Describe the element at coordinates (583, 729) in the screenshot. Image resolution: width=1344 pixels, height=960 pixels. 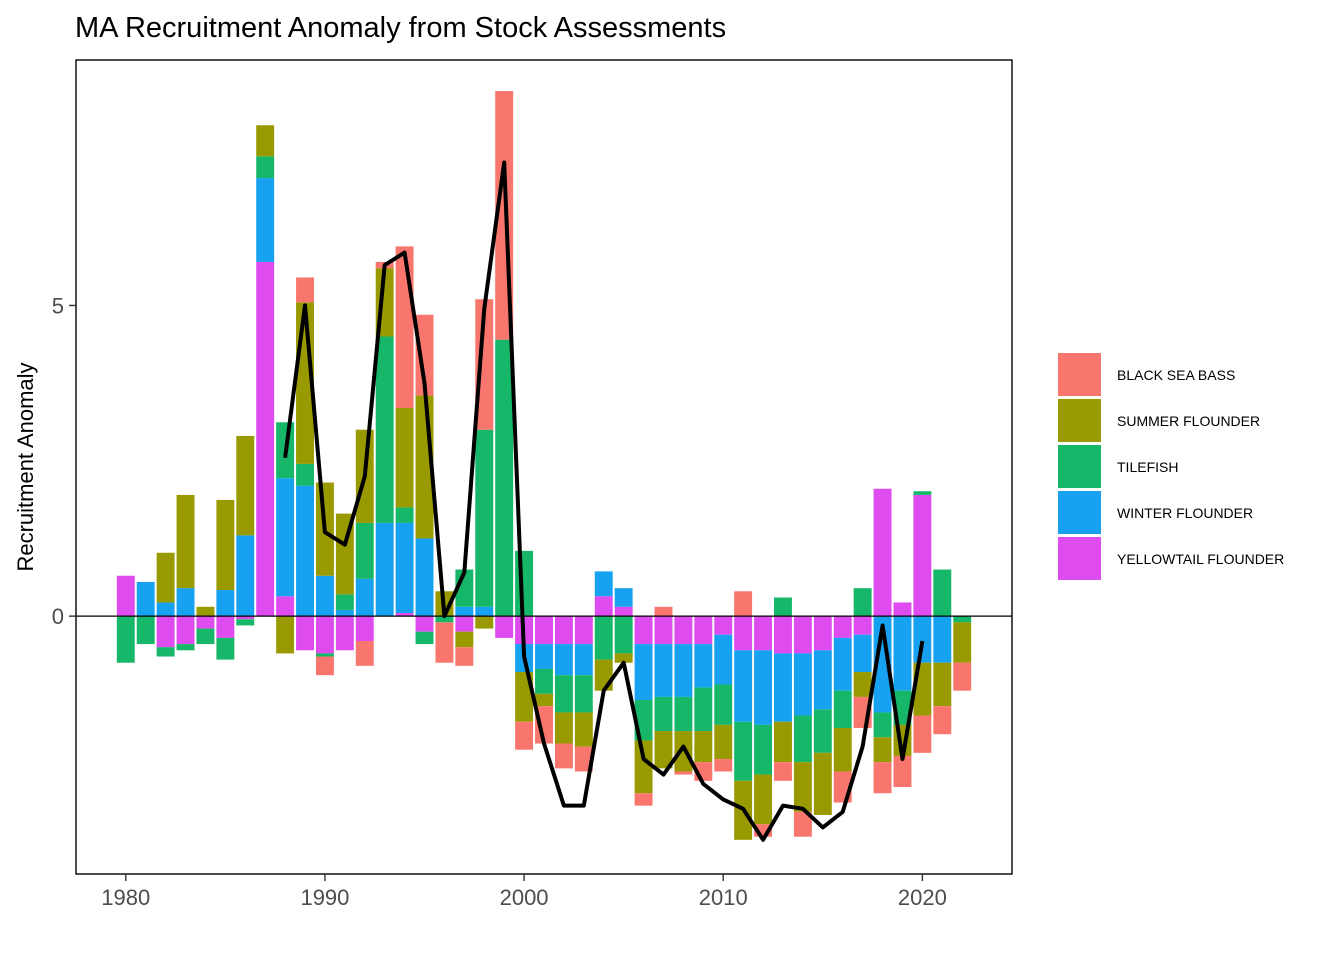
I see `bar-summer-flounder-2003` at that location.